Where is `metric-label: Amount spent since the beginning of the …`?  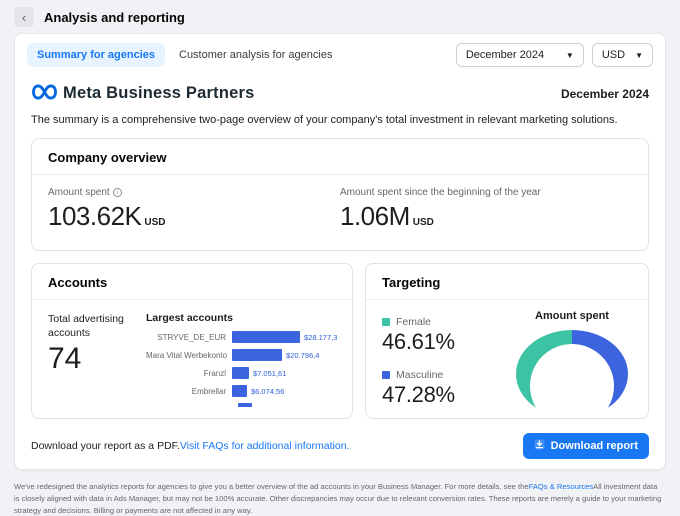
metric-label: Amount spent since the beginning of the … is located at coordinates (486, 192).